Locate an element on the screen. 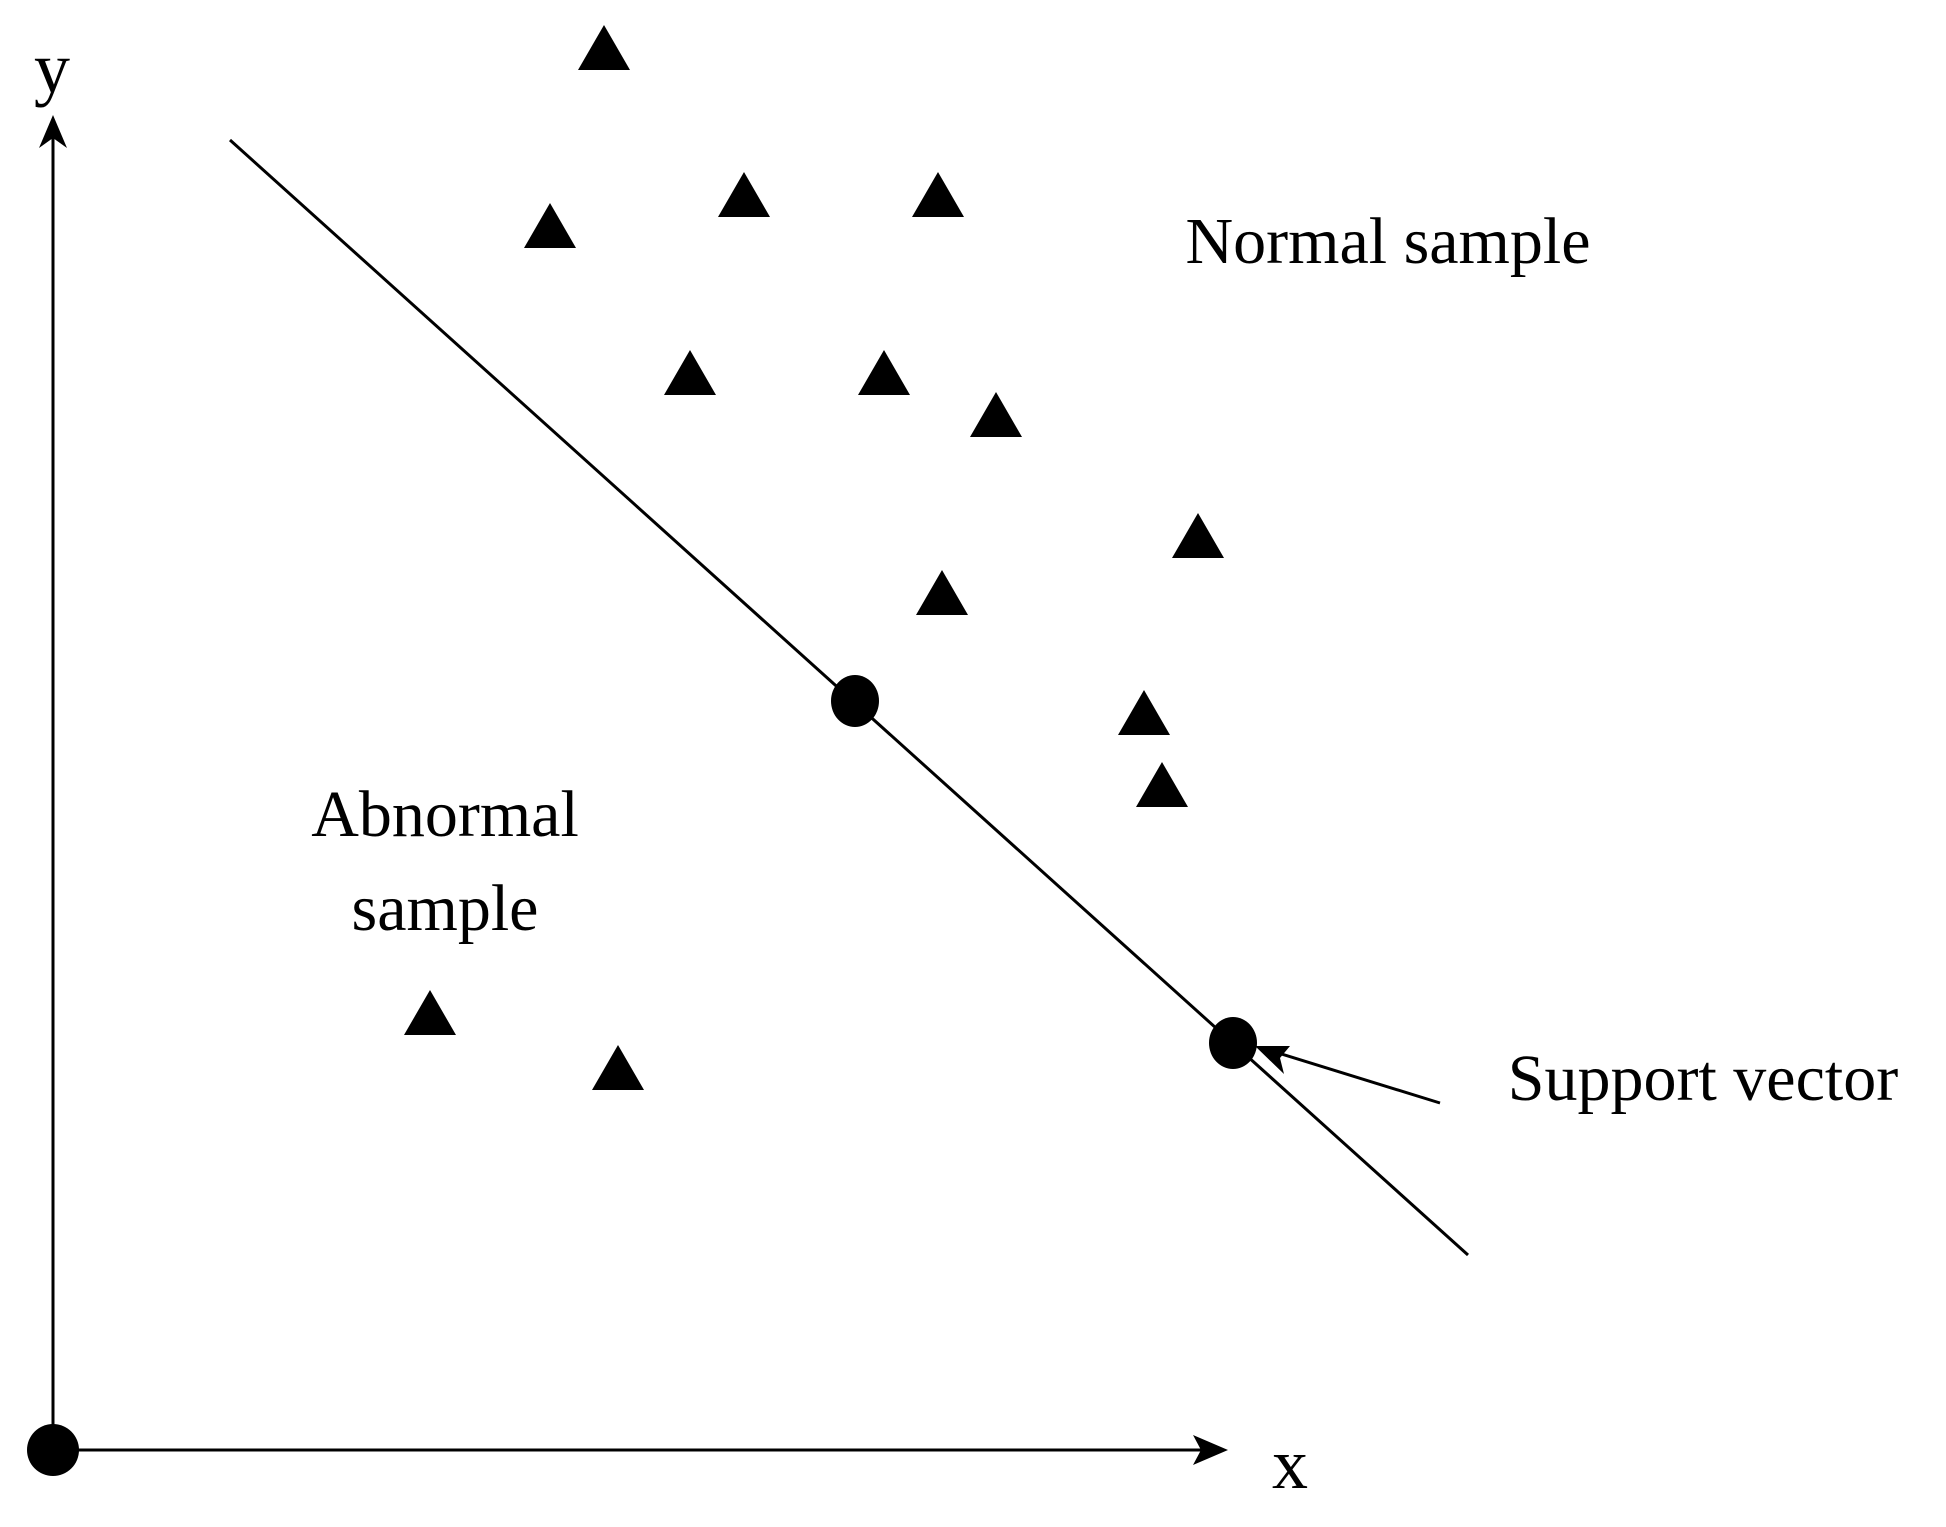 The height and width of the screenshot is (1527, 1946). abnormal-sample-label-line1: Abnormal is located at coordinates (445, 814).